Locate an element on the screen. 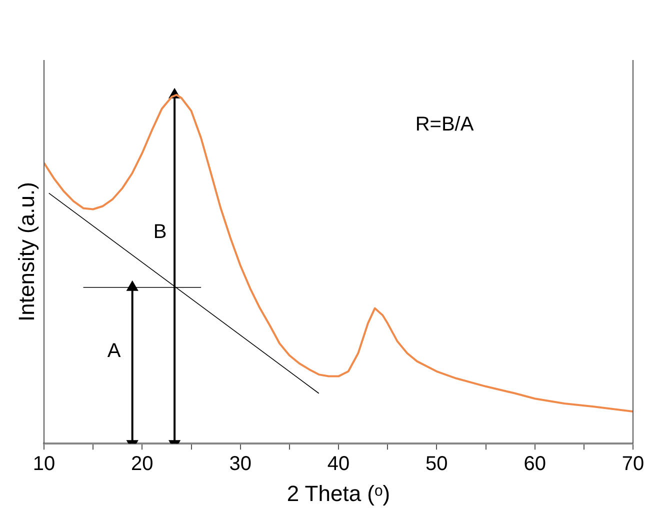 The height and width of the screenshot is (514, 653). x-tick-label: 40 is located at coordinates (338, 464).